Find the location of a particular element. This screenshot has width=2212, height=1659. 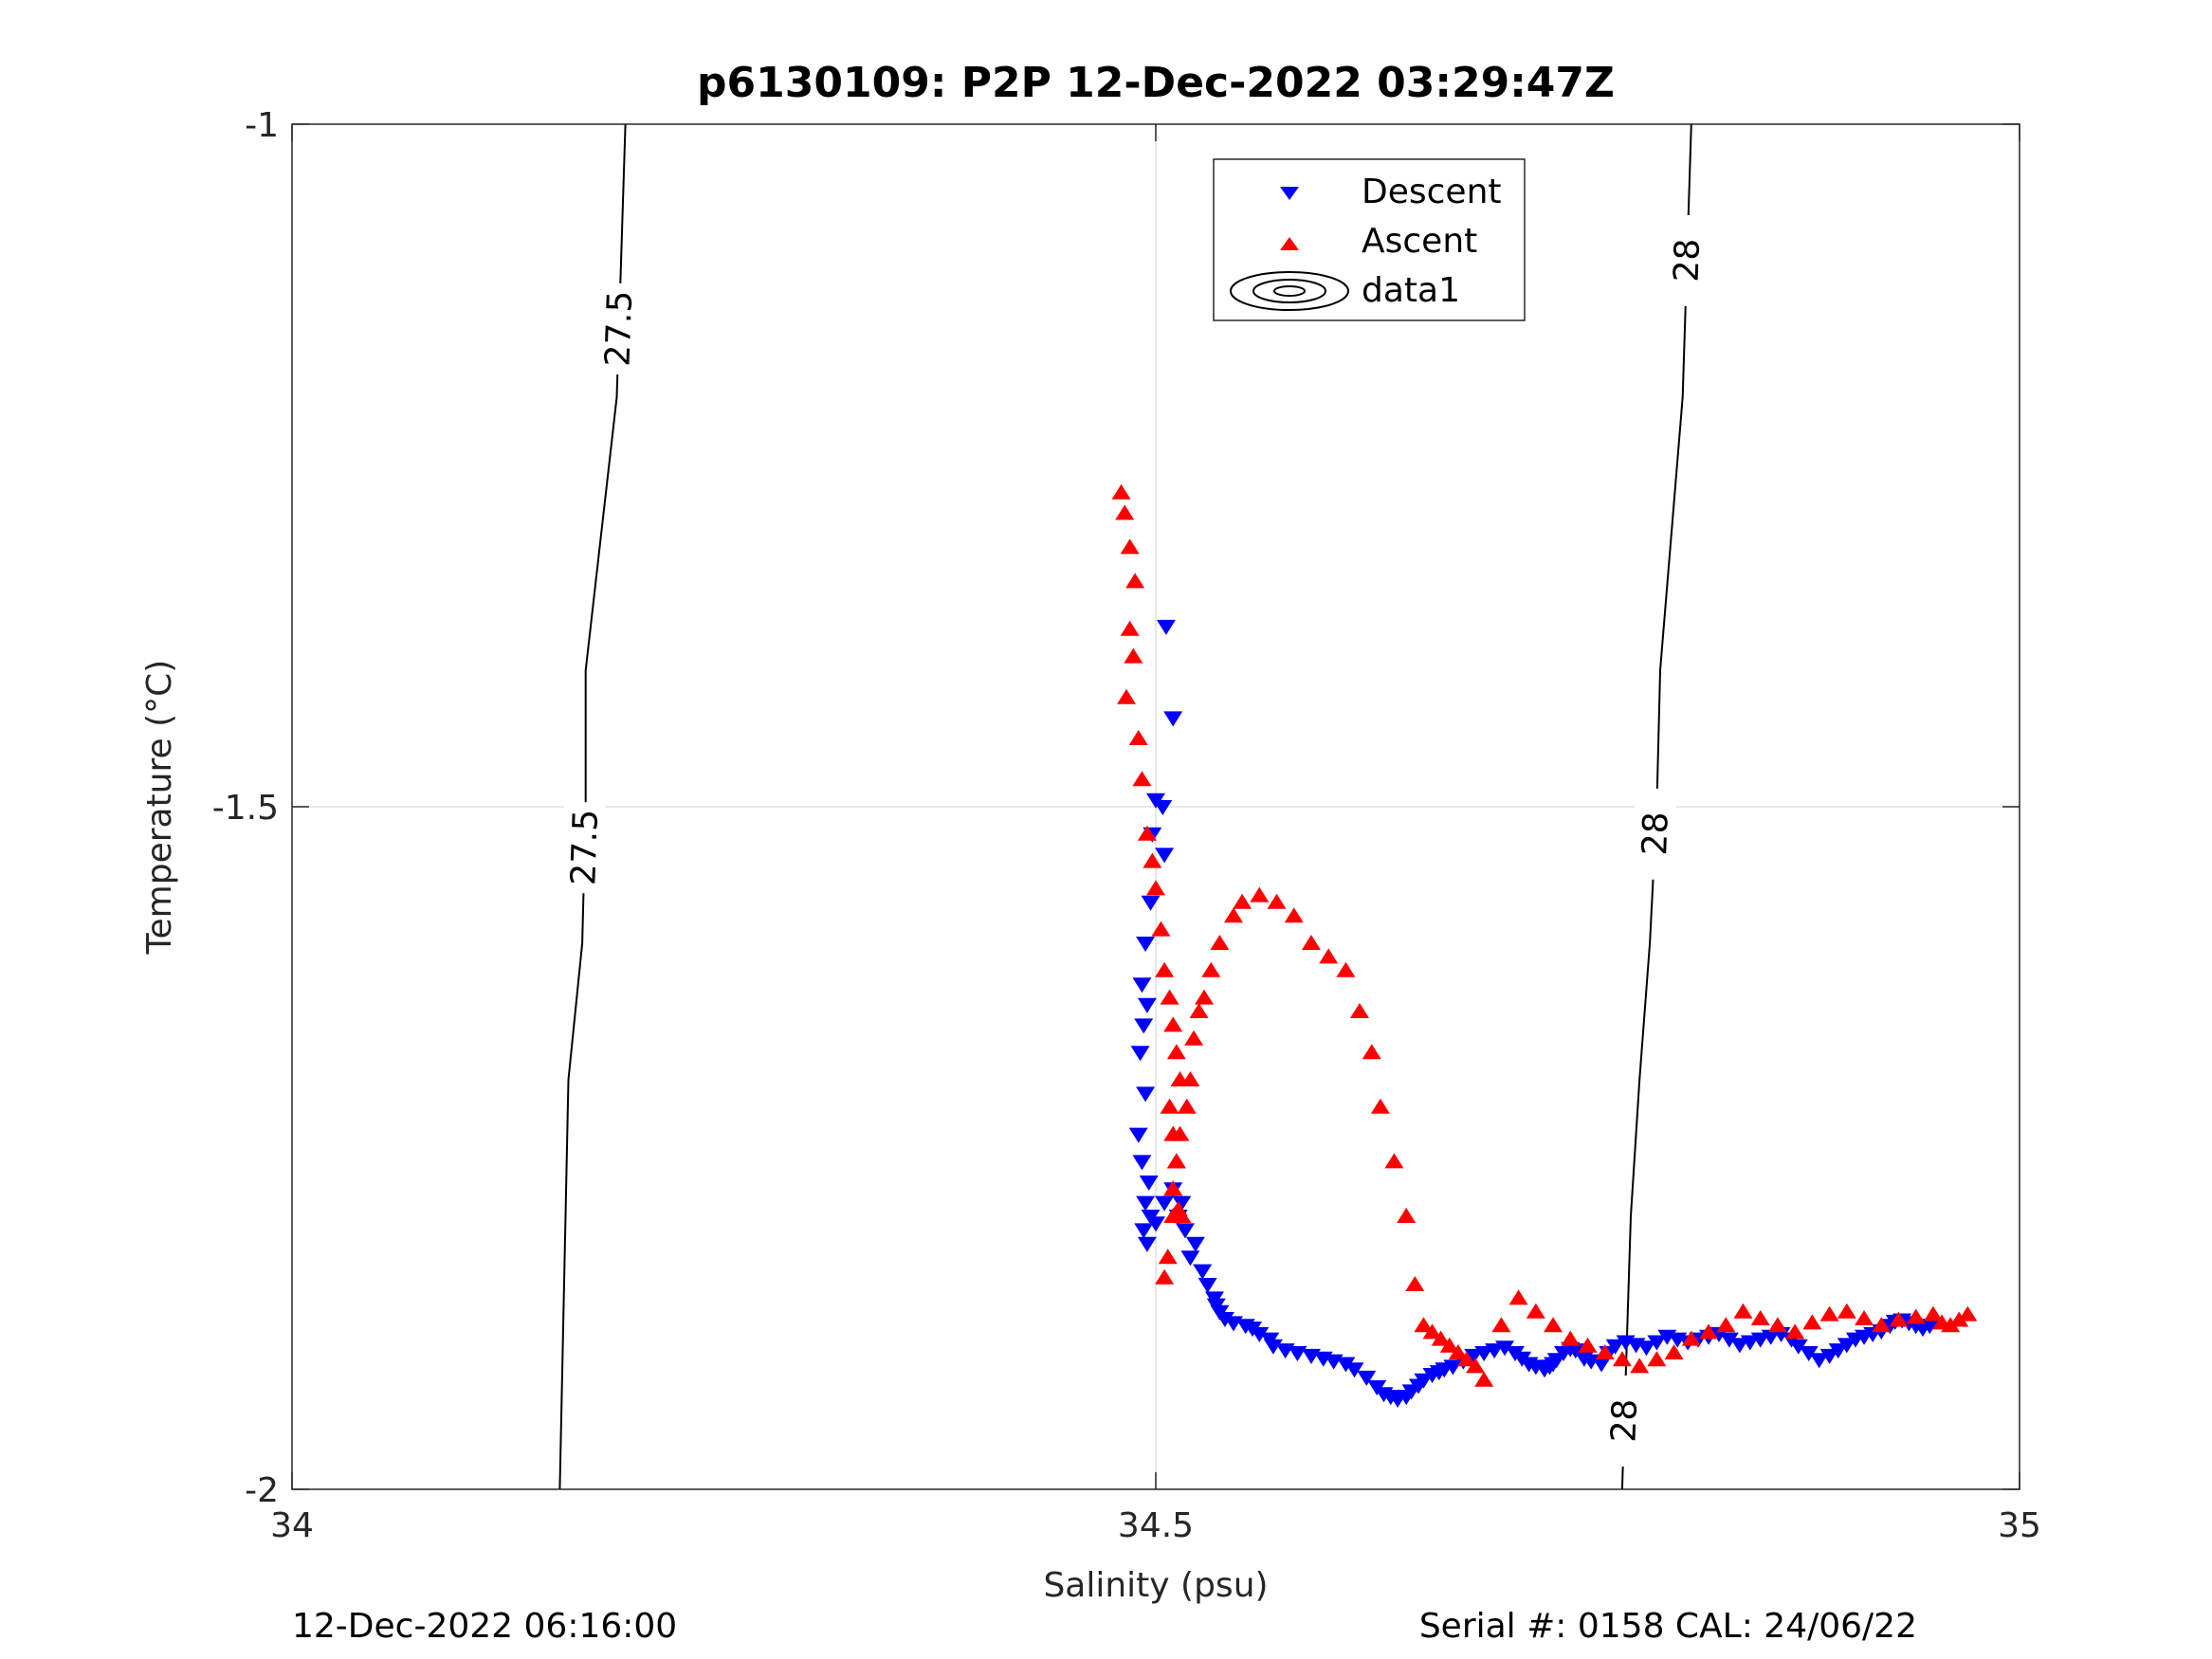

chart-title: p6130109: P2P 12-Dec-2022 03:29:47Z is located at coordinates (1156, 83).